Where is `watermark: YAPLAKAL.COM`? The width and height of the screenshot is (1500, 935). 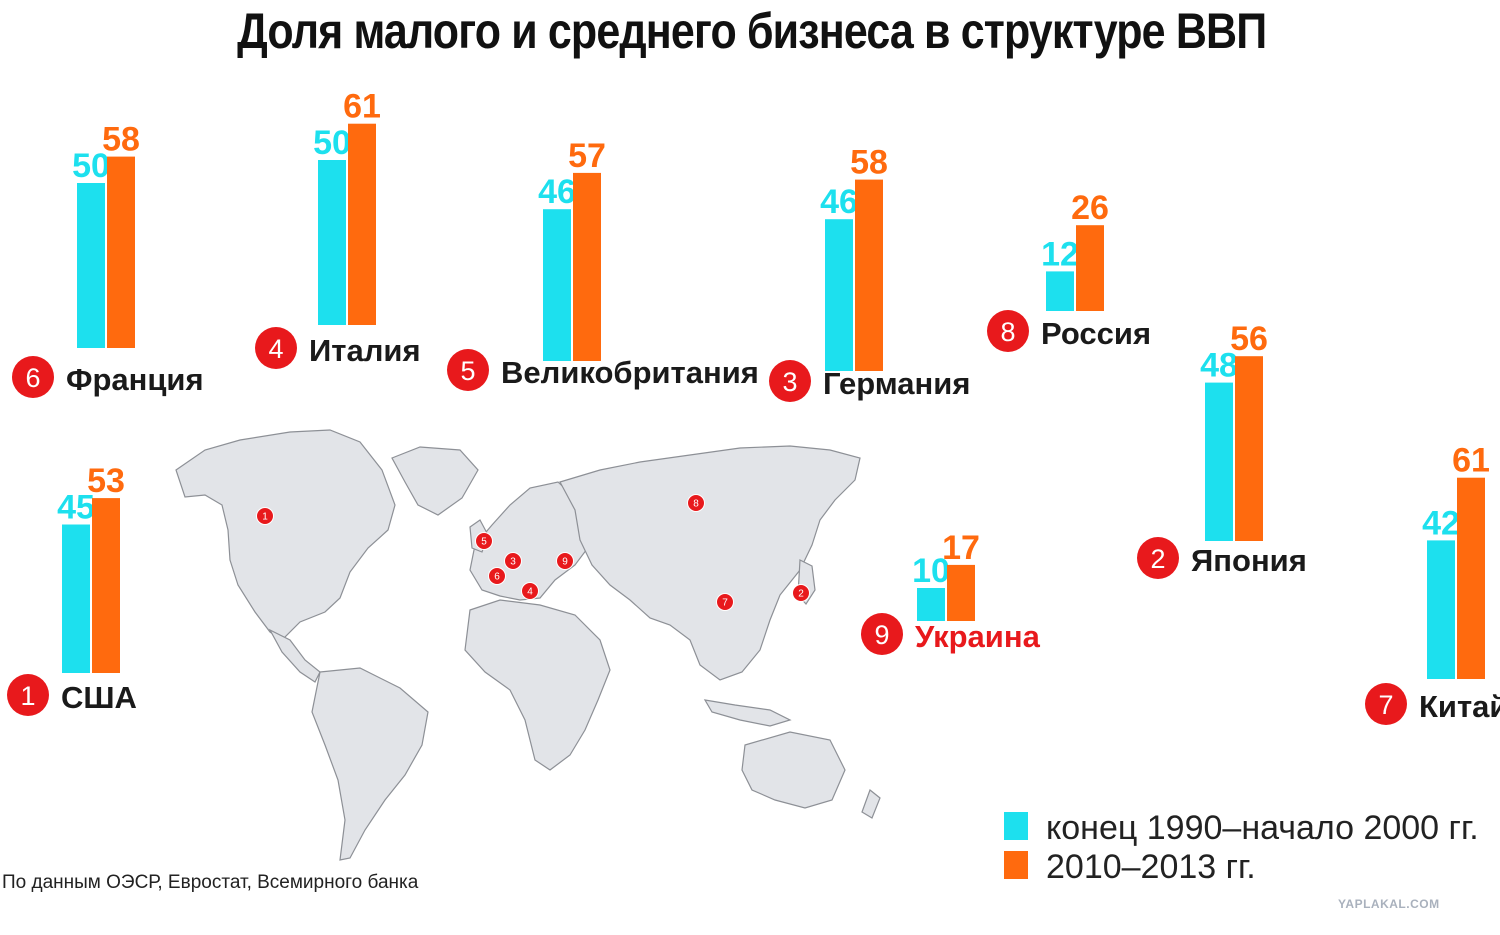 watermark: YAPLAKAL.COM is located at coordinates (1389, 904).